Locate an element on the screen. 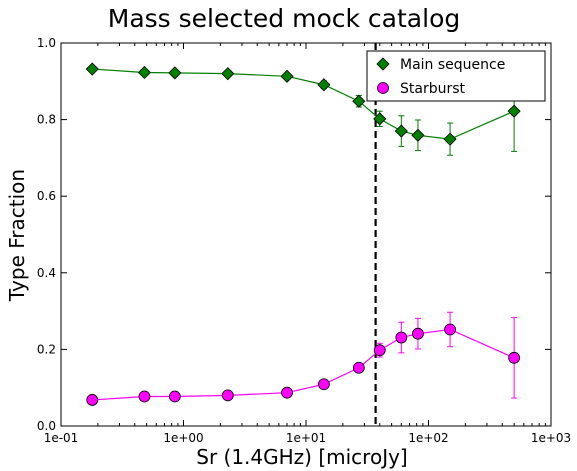  y-tick-label: 0.2 is located at coordinates (46, 349).